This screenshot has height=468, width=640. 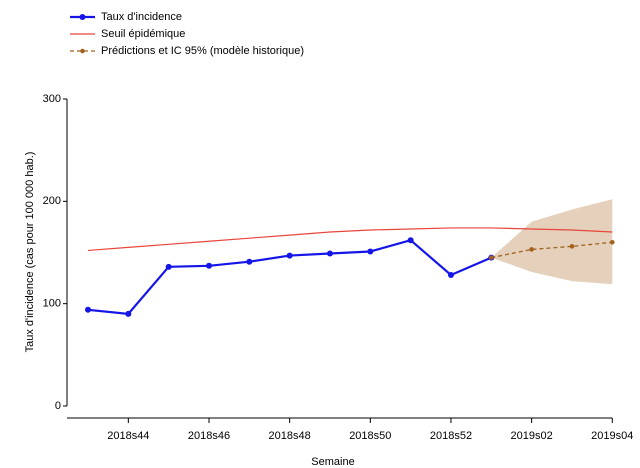 What do you see at coordinates (370, 436) in the screenshot?
I see `x-tick-label: 2018s50` at bounding box center [370, 436].